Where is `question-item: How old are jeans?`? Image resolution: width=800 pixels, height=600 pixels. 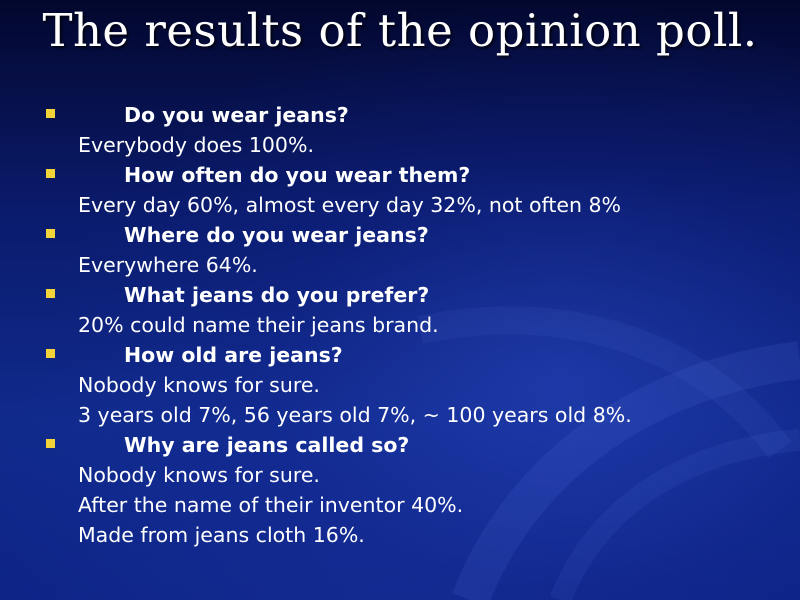 question-item: How old are jeans? is located at coordinates (414, 355).